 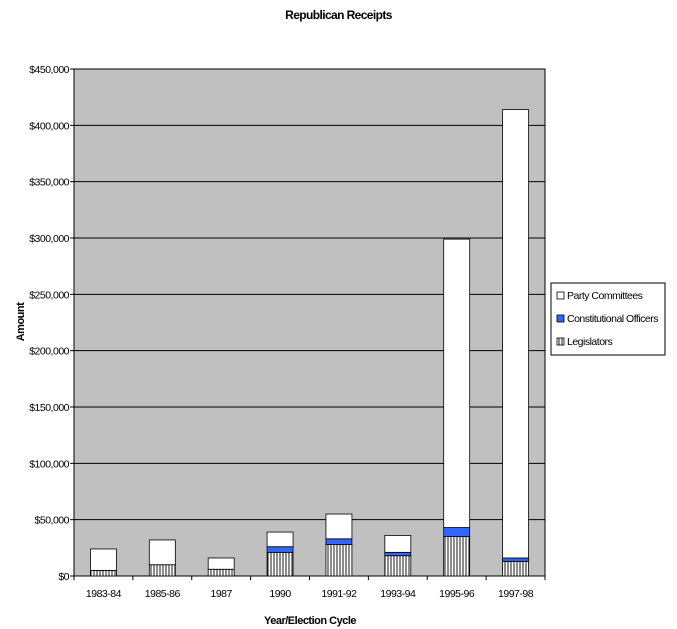 What do you see at coordinates (49, 408) in the screenshot?
I see `y-tick-label: $150,000` at bounding box center [49, 408].